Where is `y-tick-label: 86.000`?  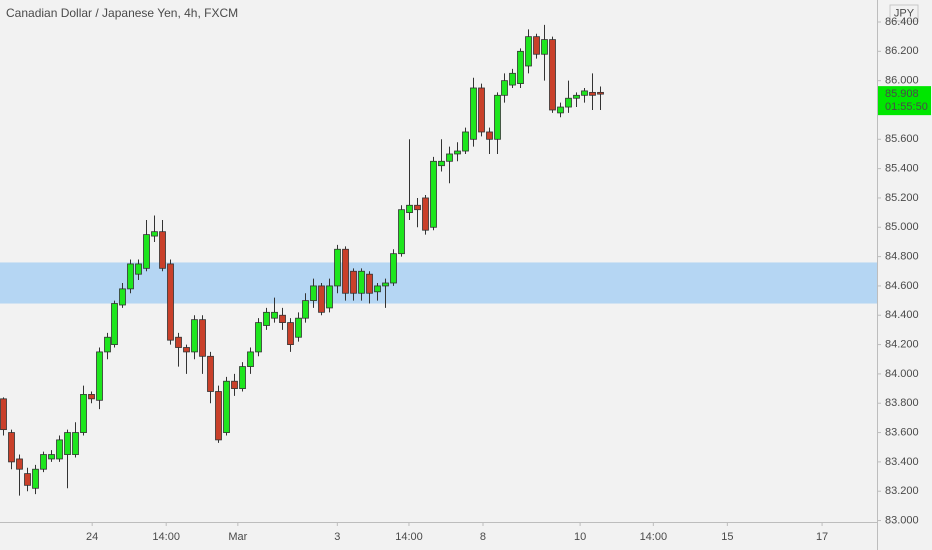 y-tick-label: 86.000 is located at coordinates (902, 81).